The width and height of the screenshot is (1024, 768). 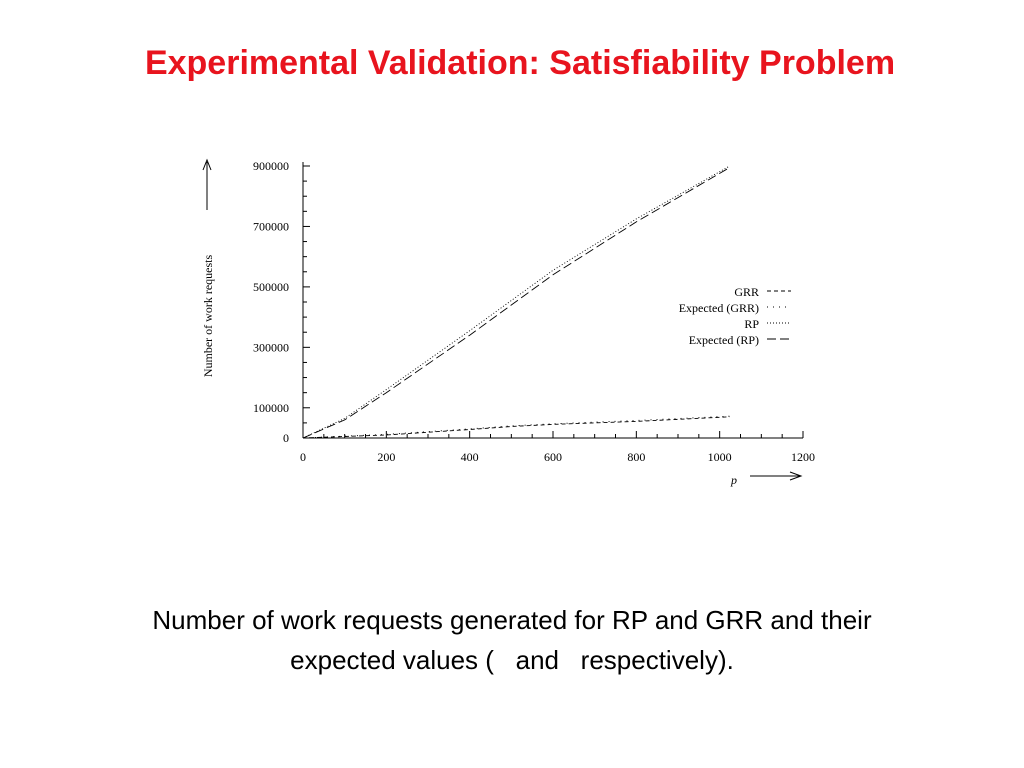 I want to click on y-tick-label: 300000, so click(x=271, y=347).